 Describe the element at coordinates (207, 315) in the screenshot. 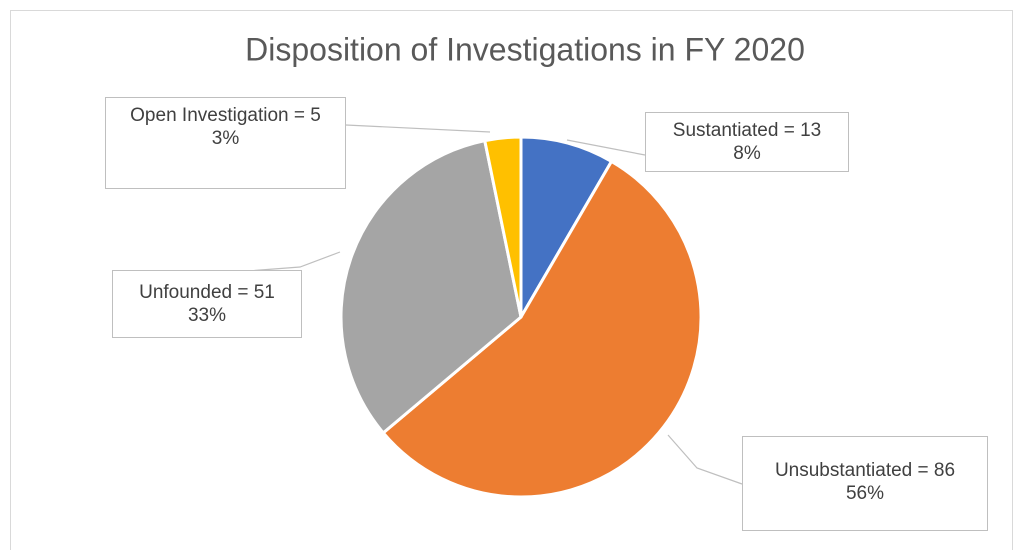

I see `percent-label: 33%` at that location.